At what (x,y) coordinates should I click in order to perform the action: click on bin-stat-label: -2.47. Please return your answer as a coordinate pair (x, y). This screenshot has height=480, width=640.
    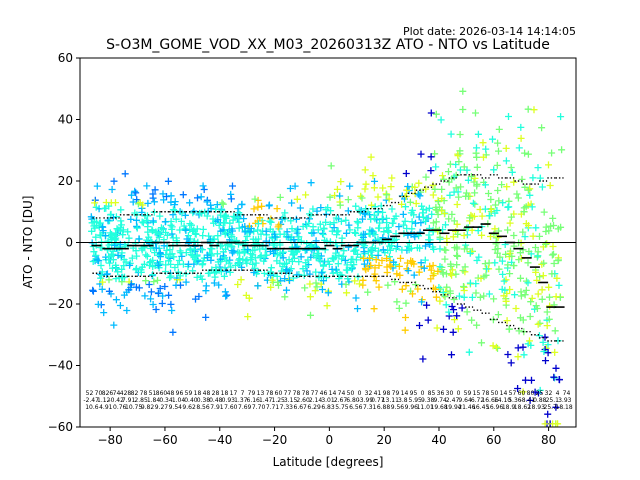
    Looking at the image, I should click on (91, 400).